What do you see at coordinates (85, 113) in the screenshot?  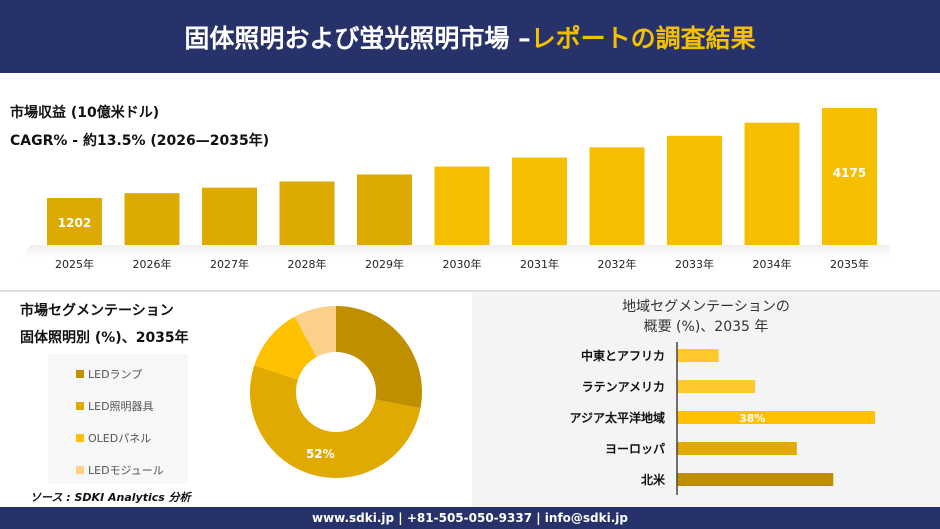 I see `revenue-label: 市場収益 (10億米ドル)` at bounding box center [85, 113].